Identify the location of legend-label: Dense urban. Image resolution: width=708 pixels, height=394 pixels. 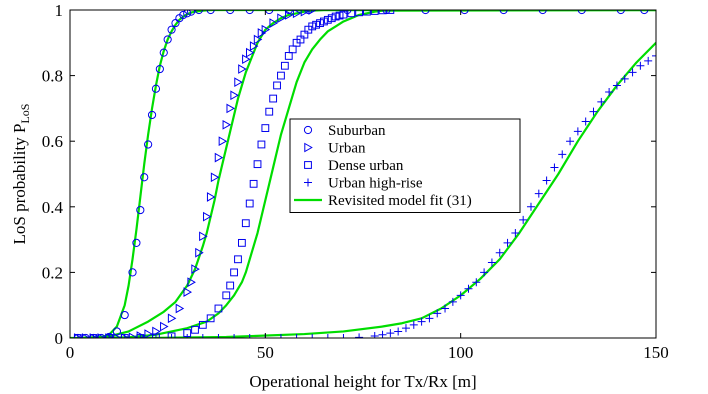
(366, 166).